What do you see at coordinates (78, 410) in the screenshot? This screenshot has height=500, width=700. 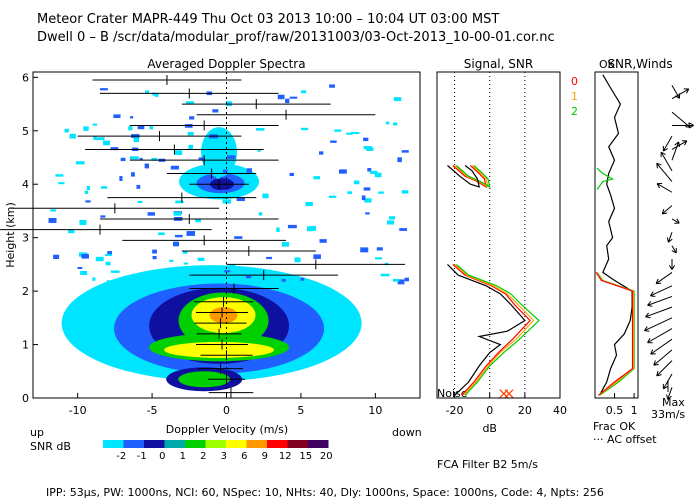 I see `spectra-x-tick-label: -10` at bounding box center [78, 410].